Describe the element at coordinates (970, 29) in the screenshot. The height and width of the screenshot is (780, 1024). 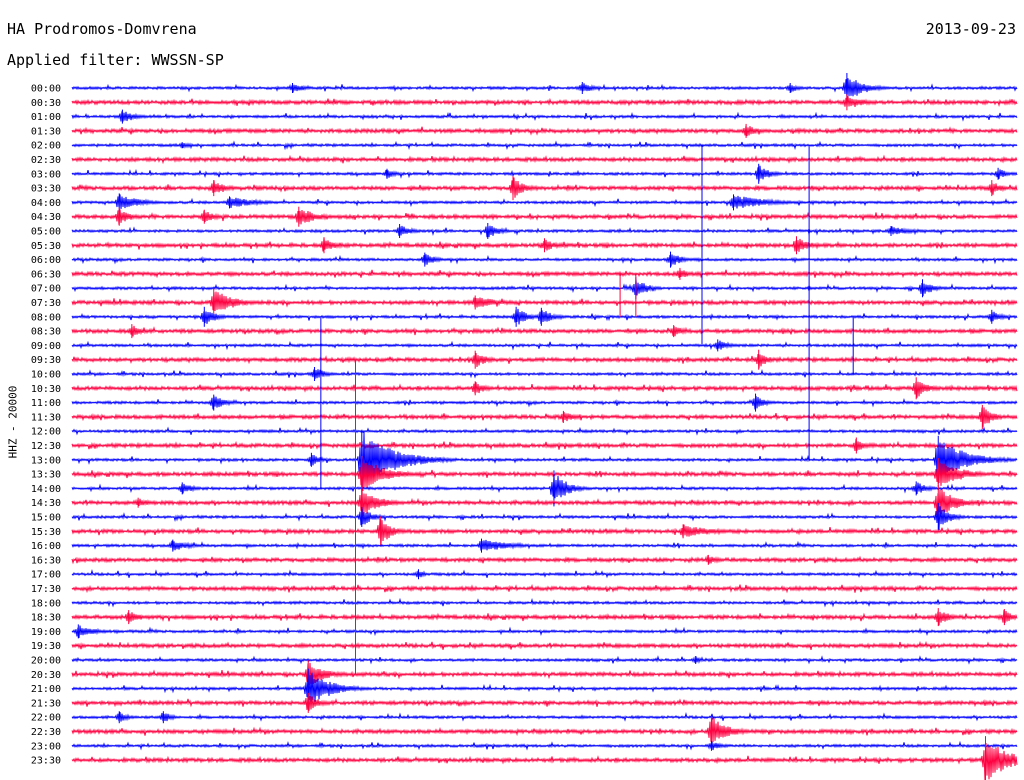
I see `date-label: 2013-09-23` at that location.